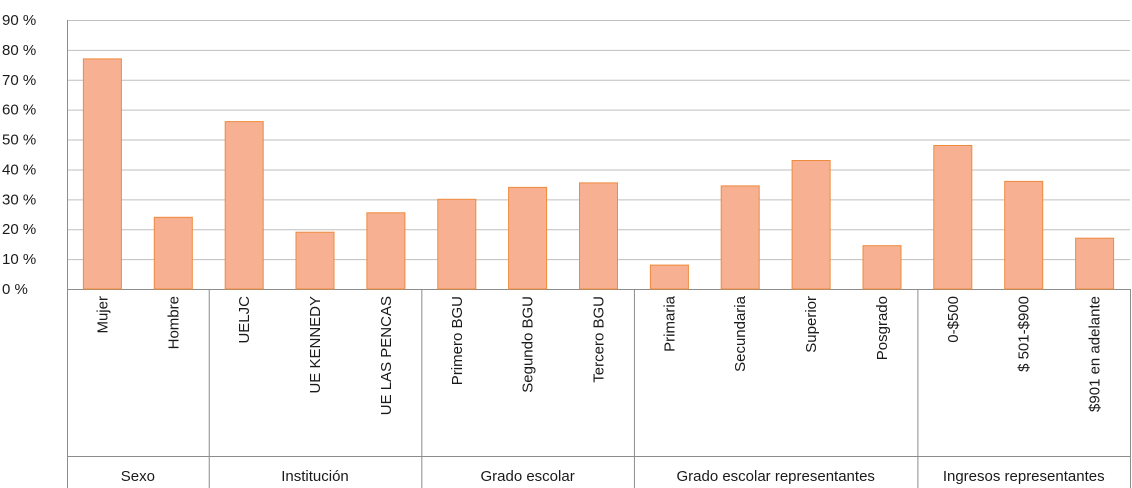 The image size is (1132, 488). What do you see at coordinates (528, 344) in the screenshot?
I see `category-label: Segundo BGU` at bounding box center [528, 344].